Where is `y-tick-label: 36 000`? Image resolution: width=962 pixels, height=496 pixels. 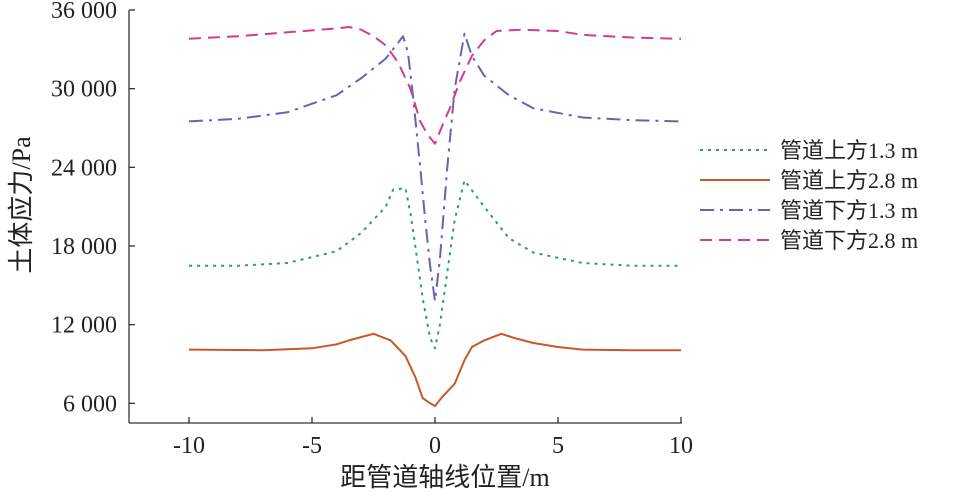
y-tick-label: 36 000 is located at coordinates (84, 12).